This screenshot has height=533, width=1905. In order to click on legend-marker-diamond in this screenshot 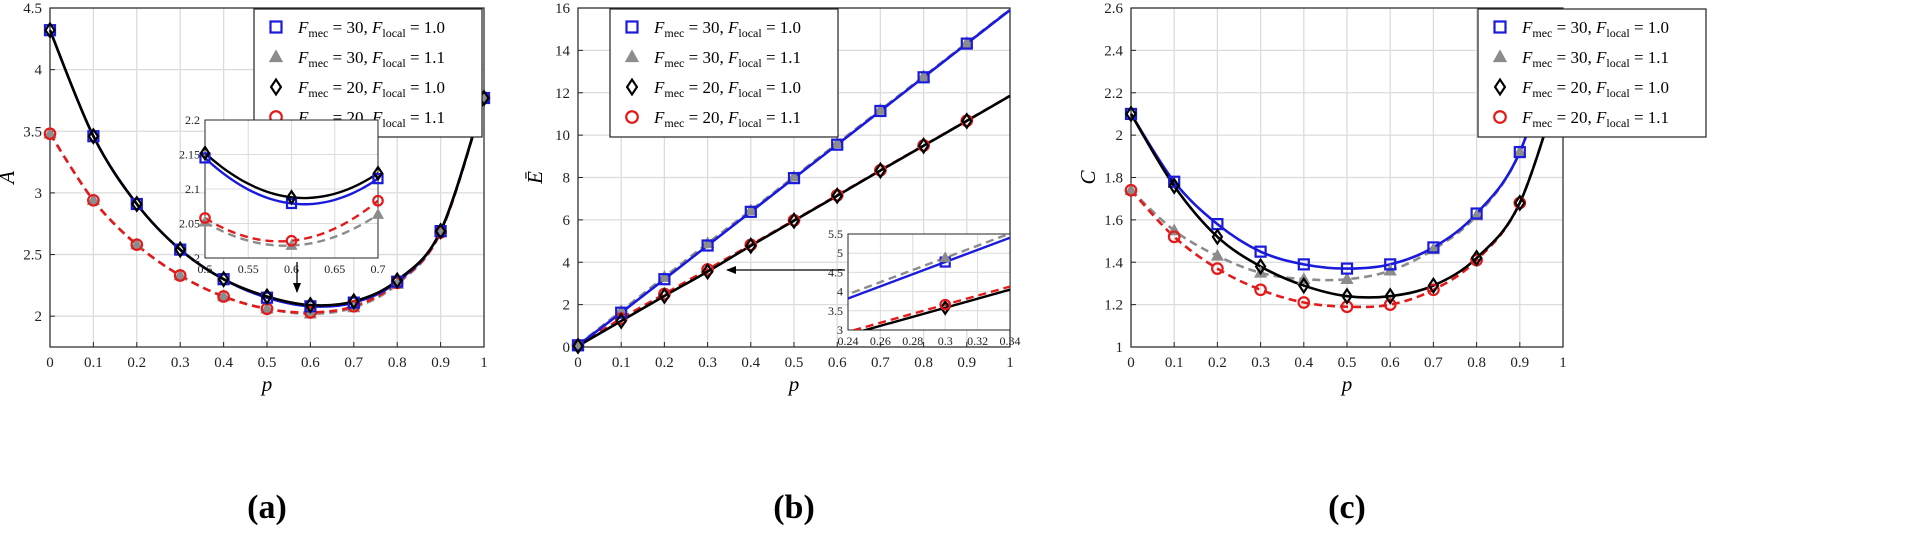, I will do `click(632, 87)`.